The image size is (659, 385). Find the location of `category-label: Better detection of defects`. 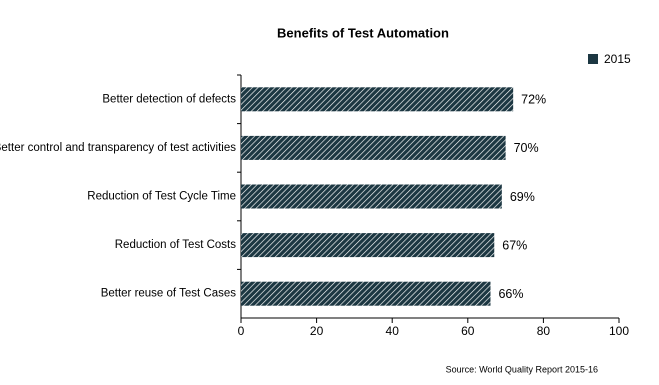

category-label: Better detection of defects is located at coordinates (169, 99).